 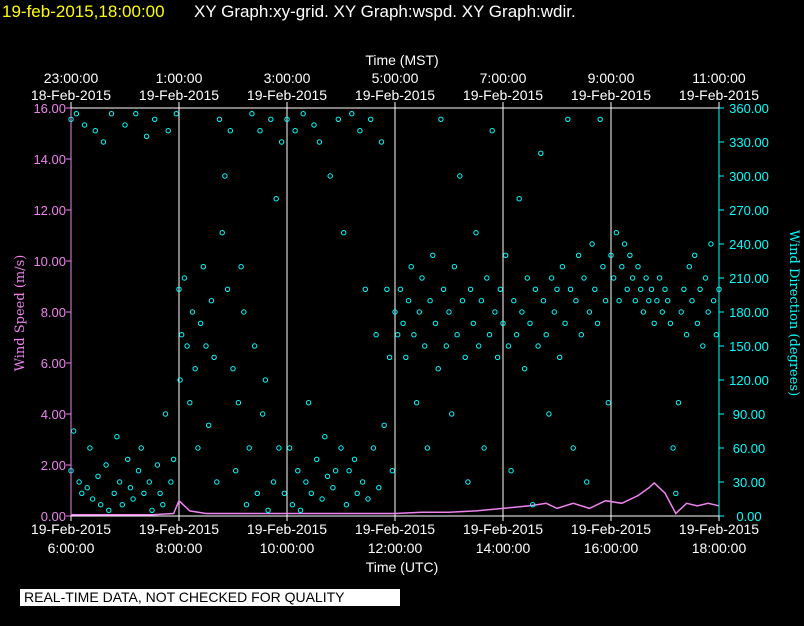 I want to click on wind-speed-line, so click(x=395, y=498).